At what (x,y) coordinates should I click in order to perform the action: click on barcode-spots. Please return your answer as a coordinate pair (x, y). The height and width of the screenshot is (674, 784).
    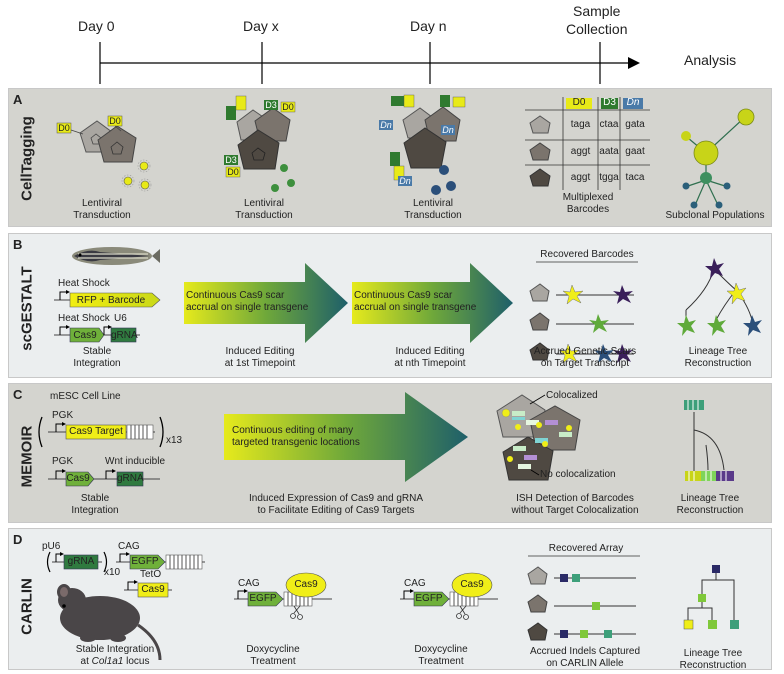
    Looking at the image, I should click on (542, 440).